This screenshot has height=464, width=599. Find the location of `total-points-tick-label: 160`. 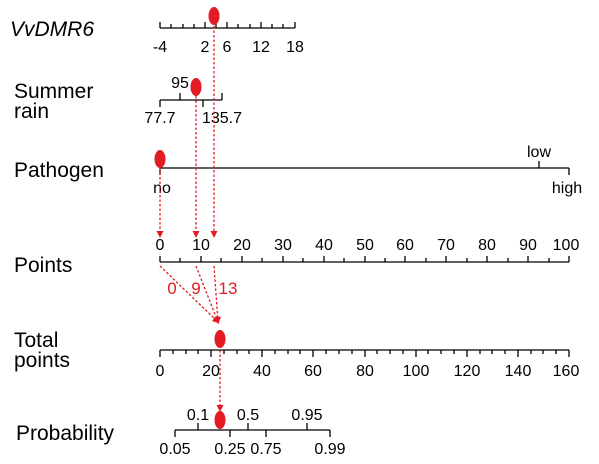

total-points-tick-label: 160 is located at coordinates (566, 371).